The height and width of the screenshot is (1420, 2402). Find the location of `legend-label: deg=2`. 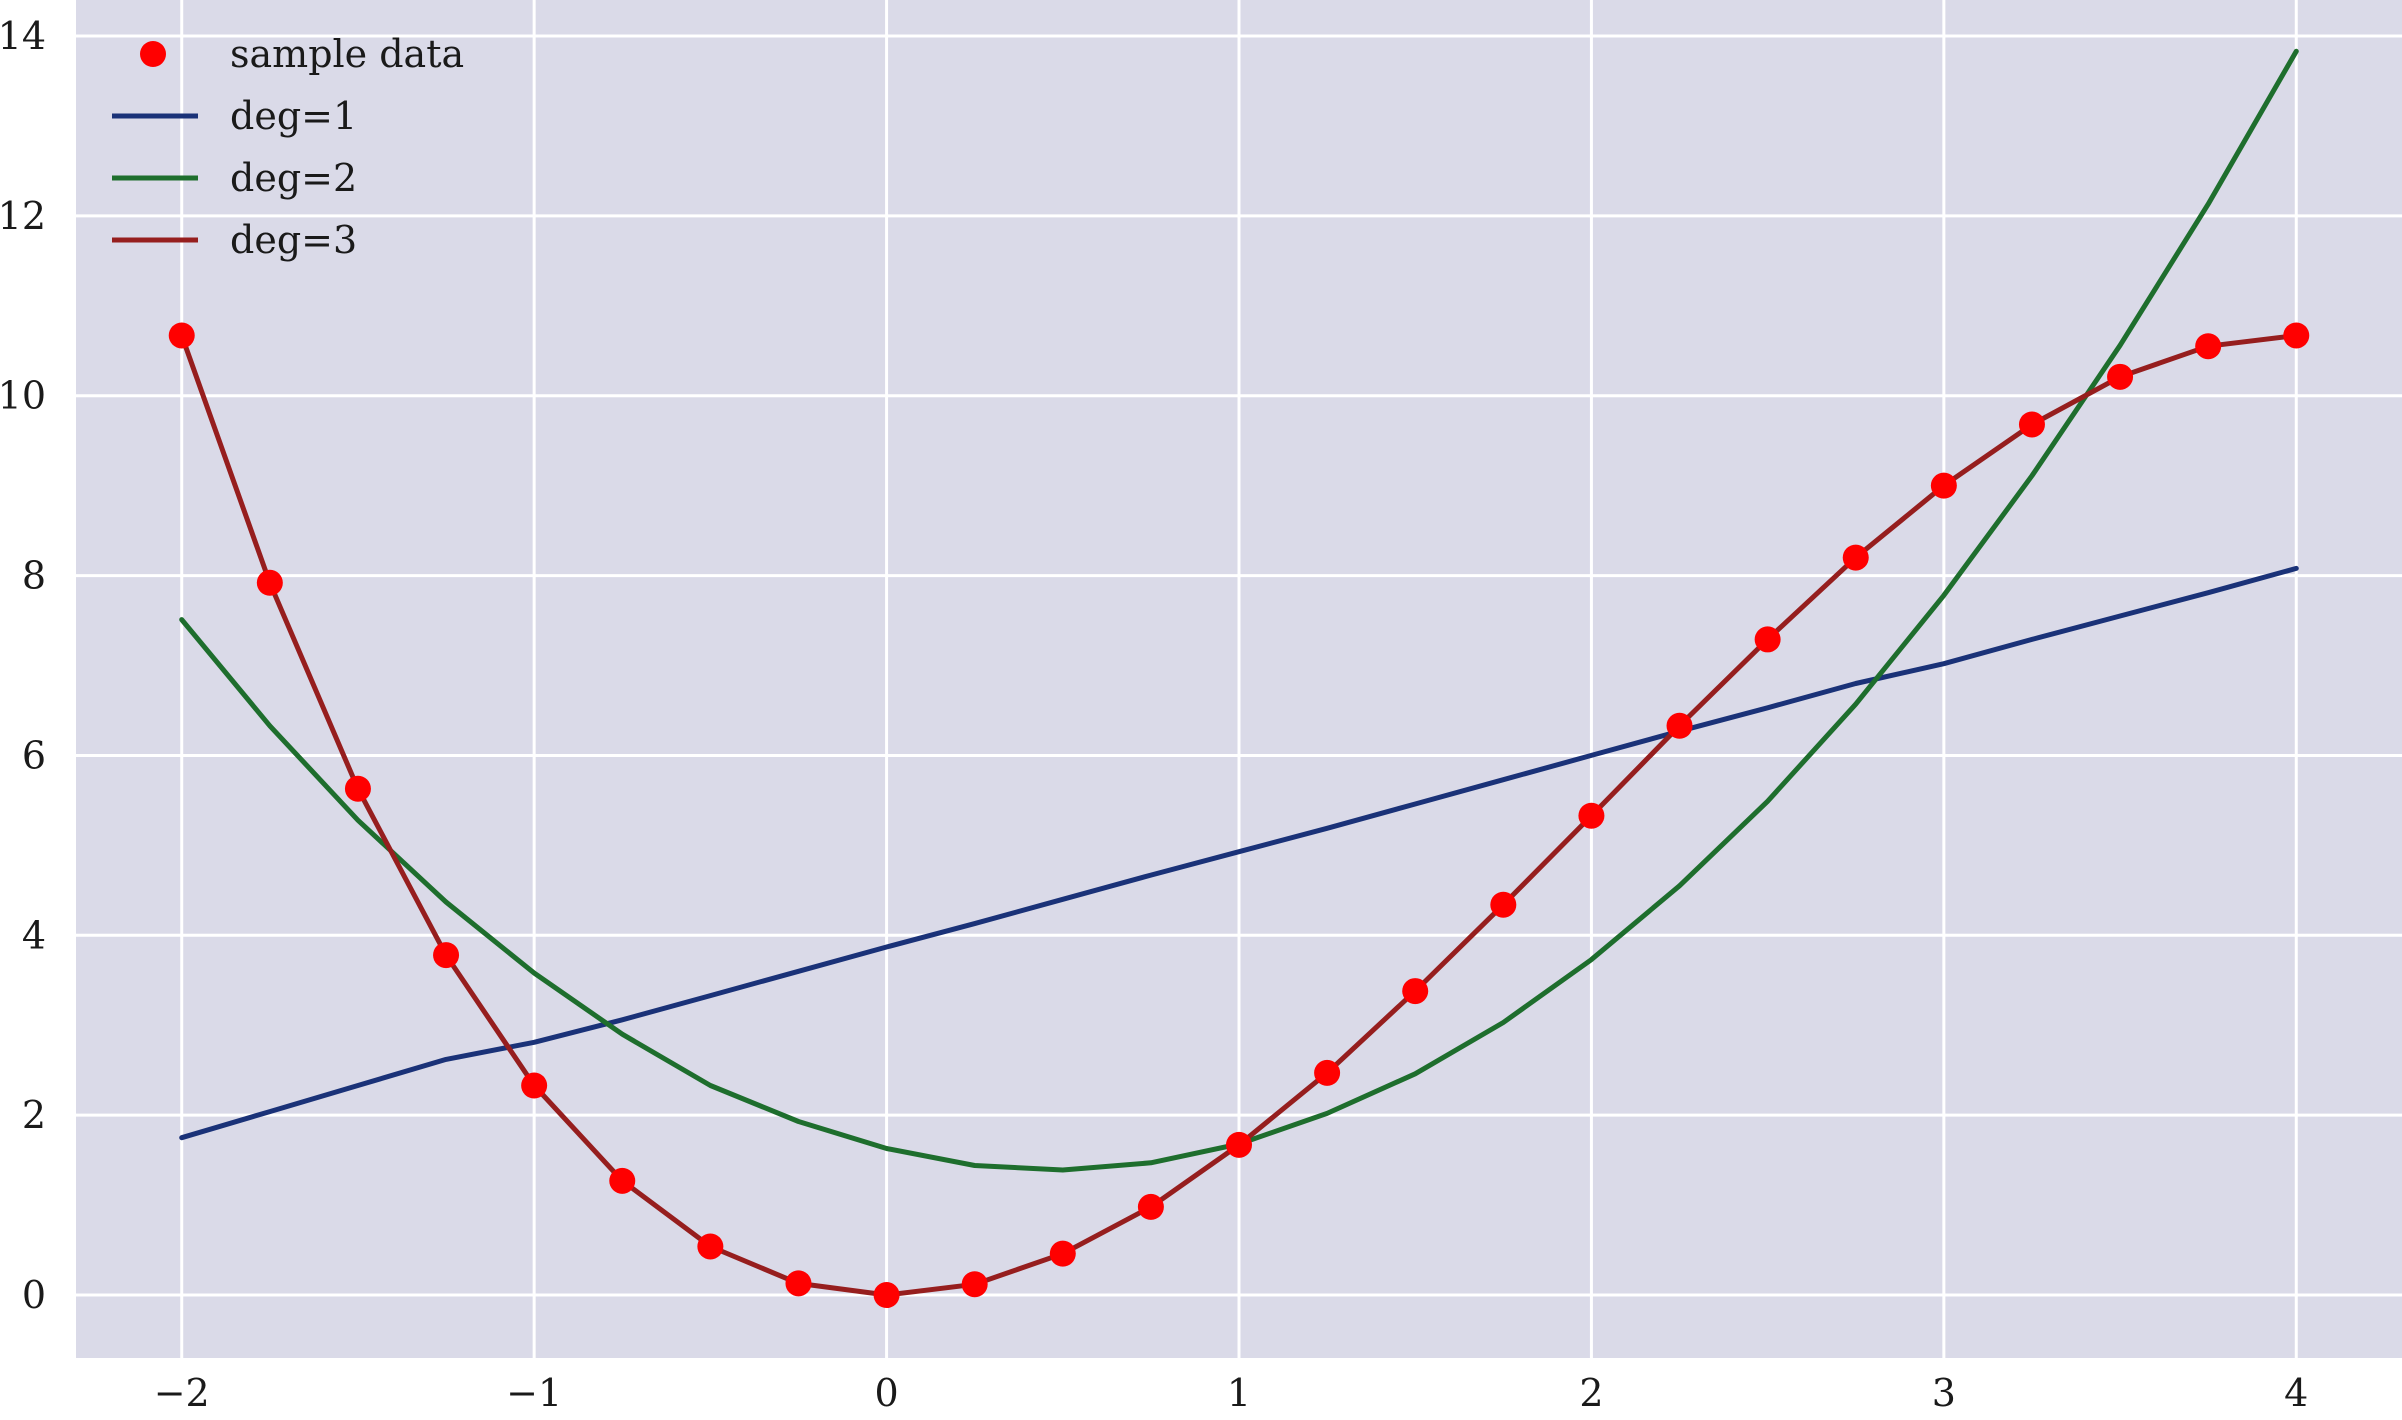

legend-label: deg=2 is located at coordinates (293, 178).